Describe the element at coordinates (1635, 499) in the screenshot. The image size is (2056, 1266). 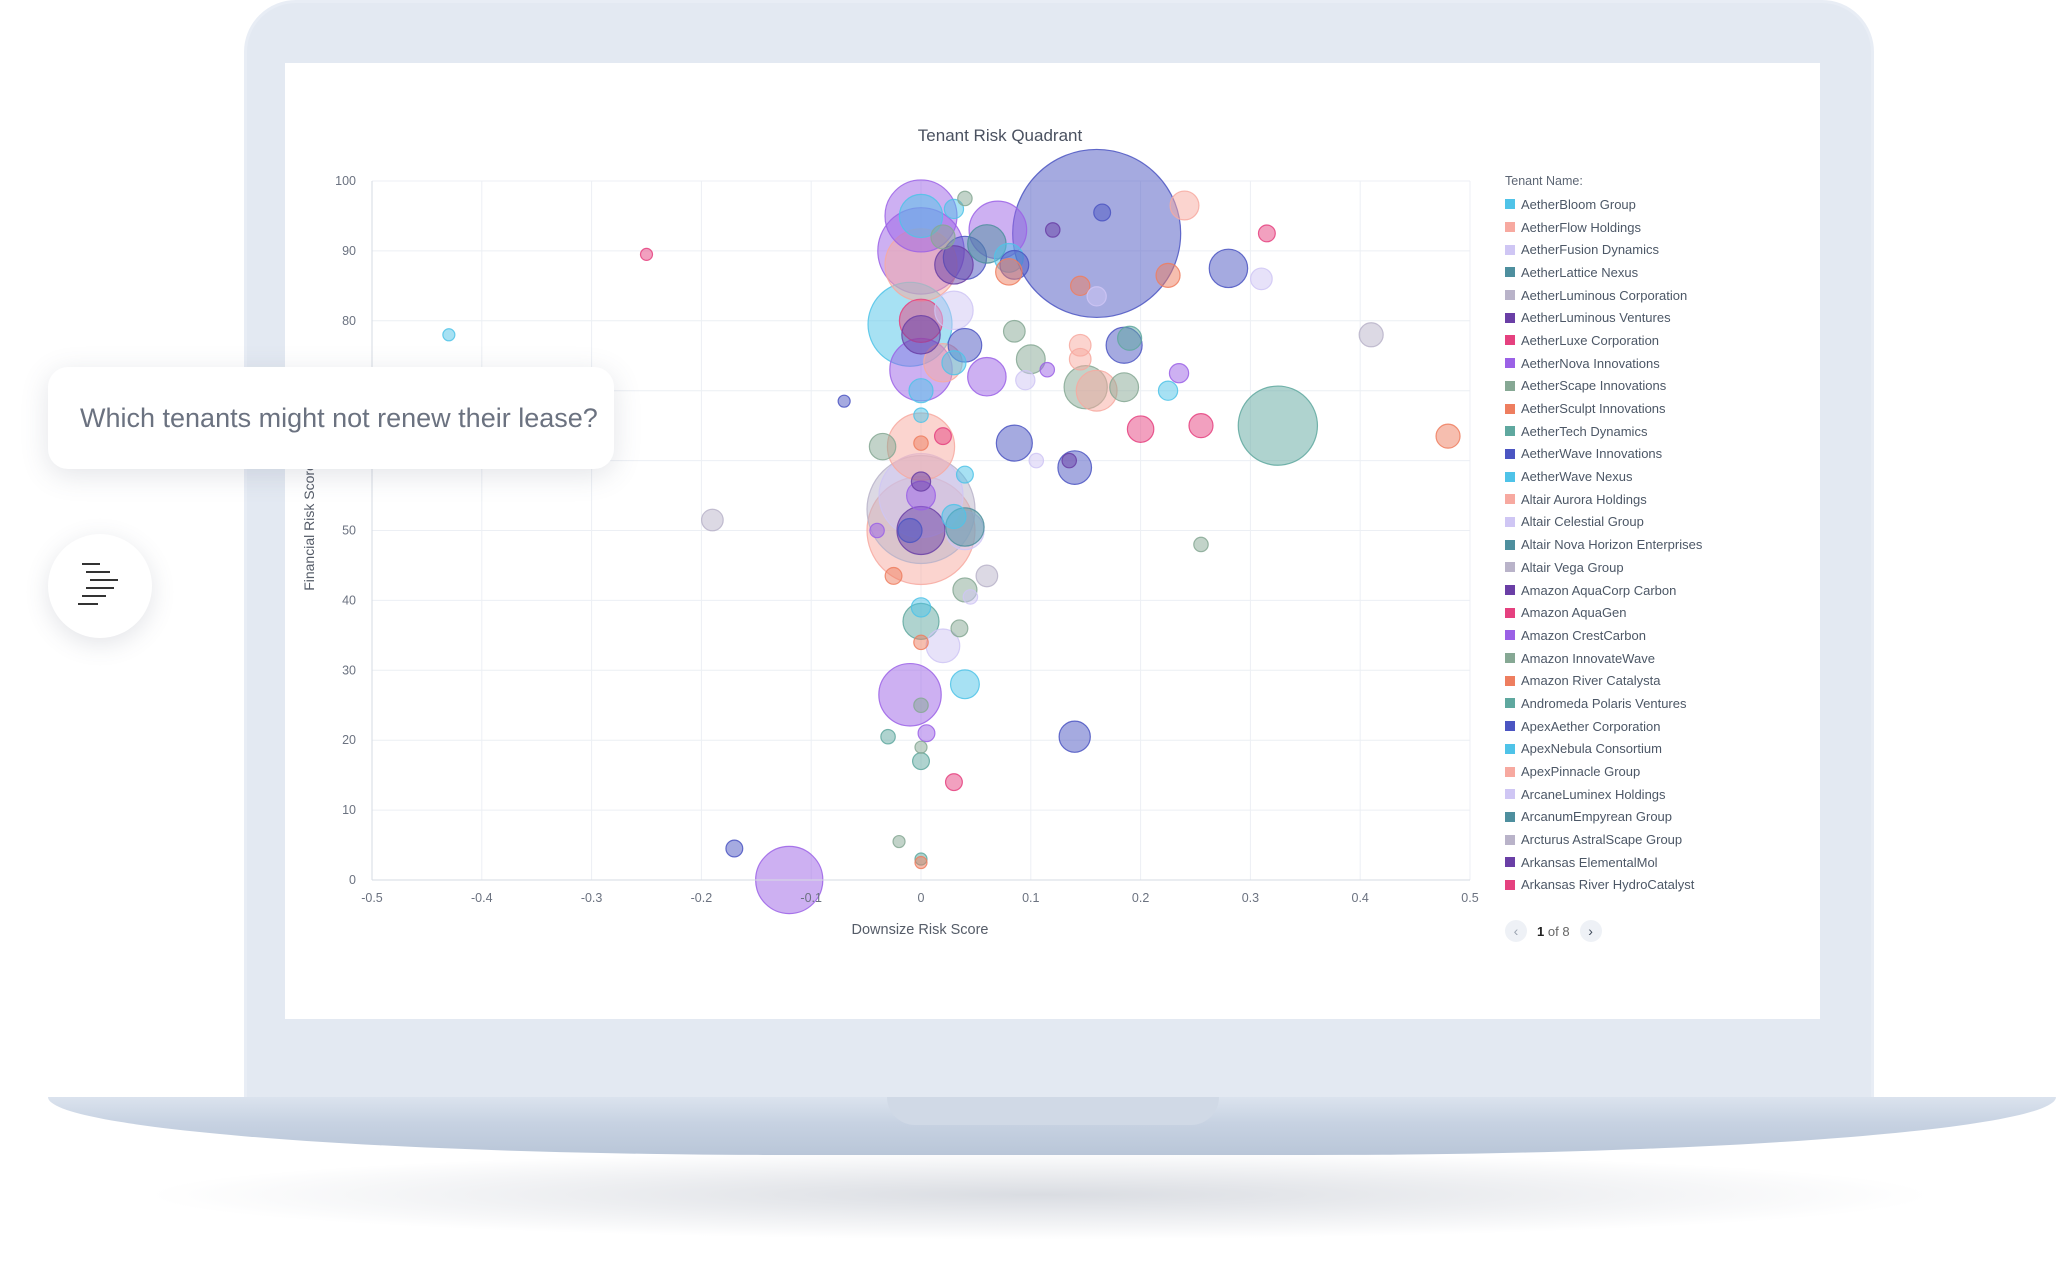
I see `legend-item: Altair Aurora Holdings` at that location.